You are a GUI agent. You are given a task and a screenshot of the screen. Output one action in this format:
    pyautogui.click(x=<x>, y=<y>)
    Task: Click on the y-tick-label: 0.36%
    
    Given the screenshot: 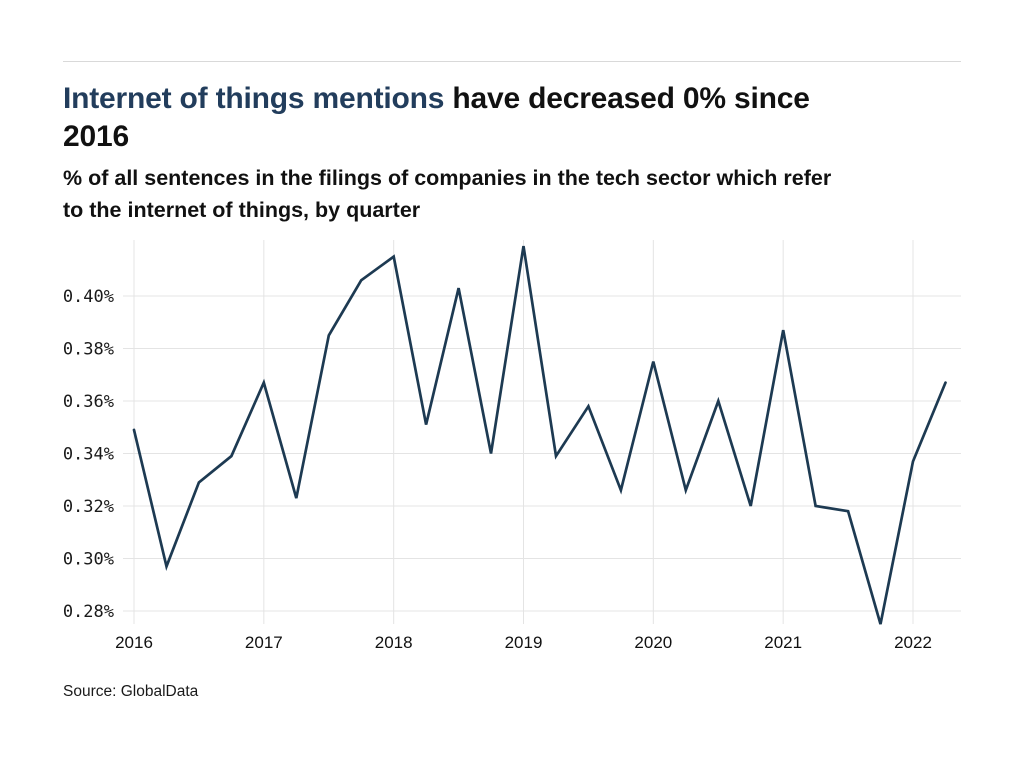 What is the action you would take?
    pyautogui.click(x=88, y=402)
    